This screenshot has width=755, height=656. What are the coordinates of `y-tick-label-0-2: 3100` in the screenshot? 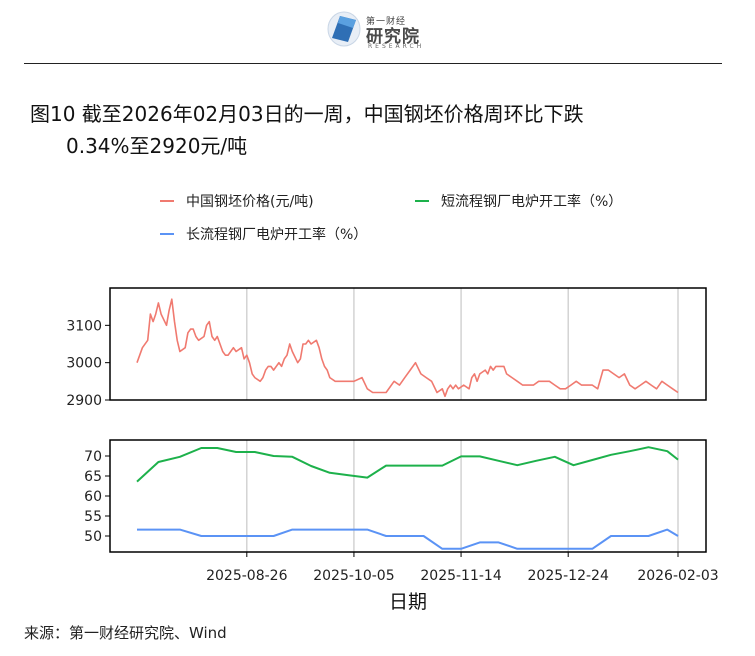 It's located at (84, 326).